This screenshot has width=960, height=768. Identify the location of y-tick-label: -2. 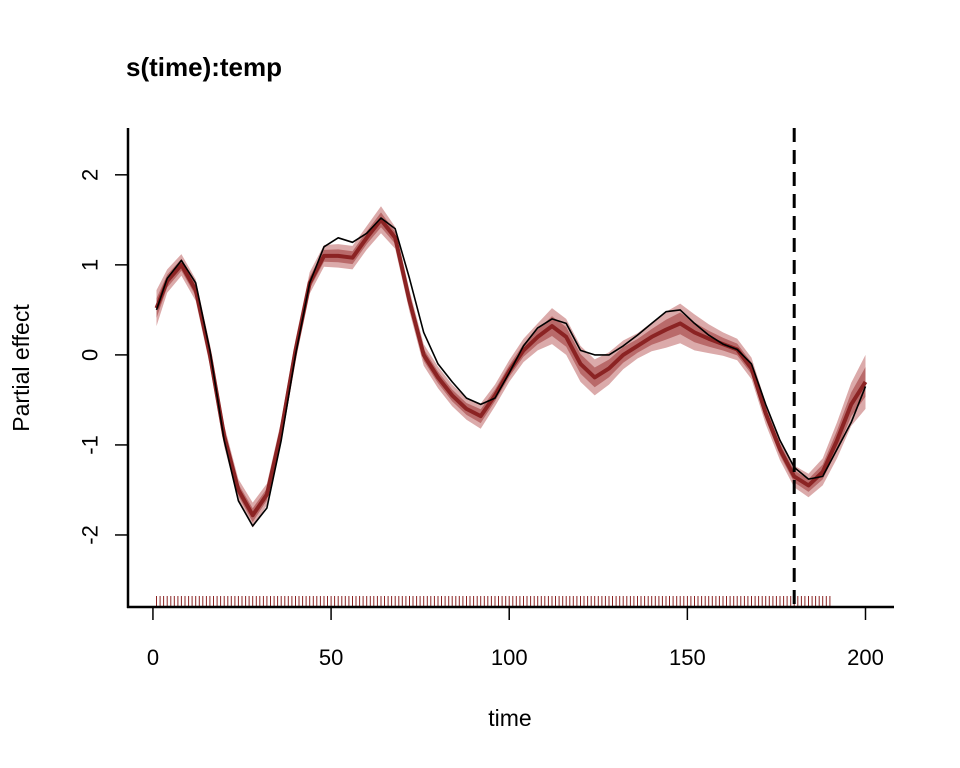
(90, 535).